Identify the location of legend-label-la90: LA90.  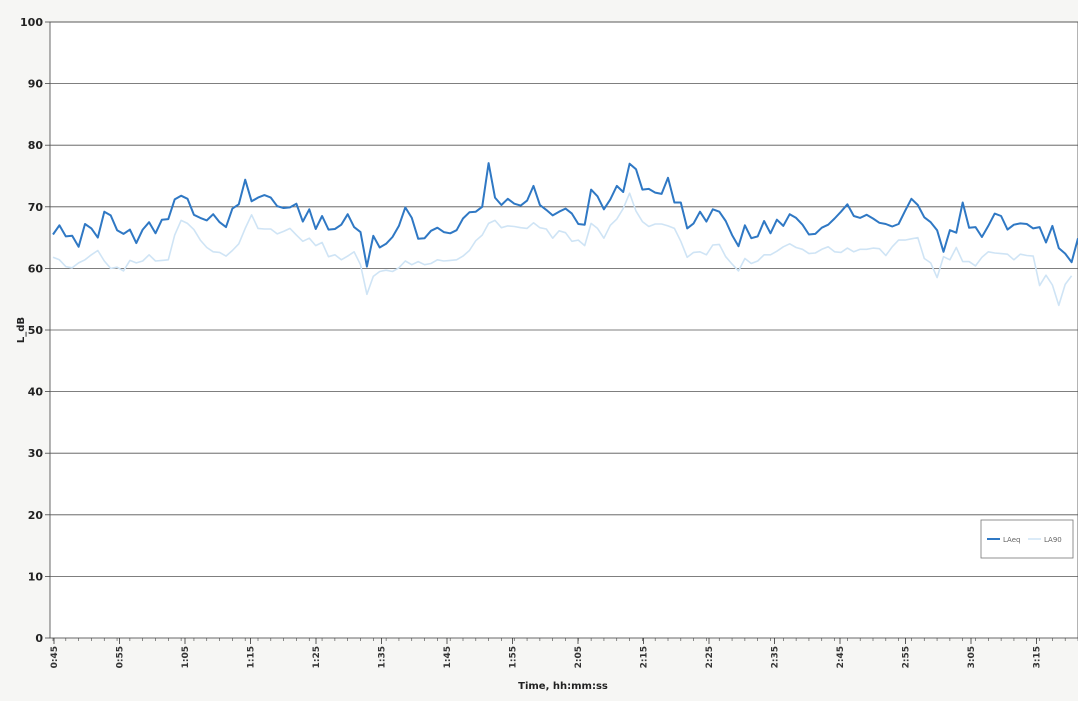
(1053, 540).